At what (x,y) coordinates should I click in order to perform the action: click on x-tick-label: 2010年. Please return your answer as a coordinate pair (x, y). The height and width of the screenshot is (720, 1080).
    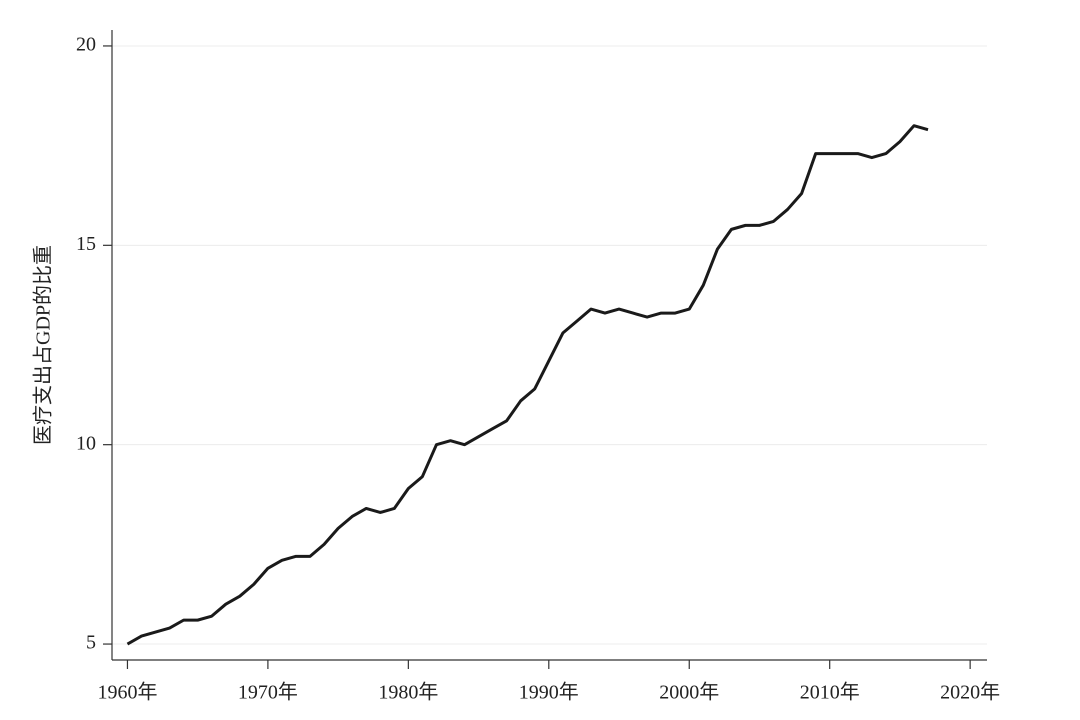
    Looking at the image, I should click on (830, 692).